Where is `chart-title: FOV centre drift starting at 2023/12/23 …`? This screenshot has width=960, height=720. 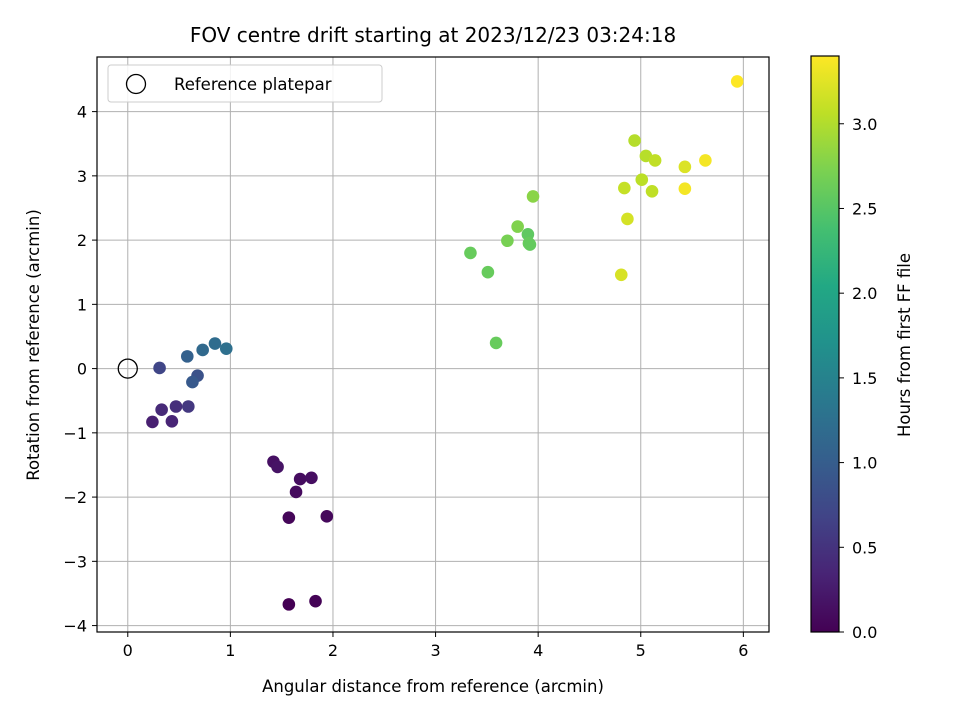
chart-title: FOV centre drift starting at 2023/12/23 … is located at coordinates (433, 35).